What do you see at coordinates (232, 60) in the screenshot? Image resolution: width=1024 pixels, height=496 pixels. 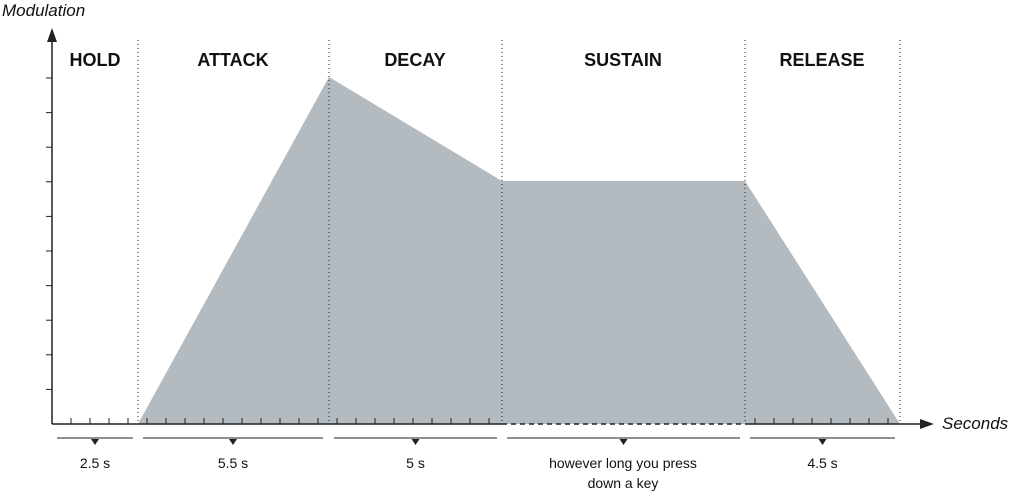 I see `phase-name: ATTACK` at bounding box center [232, 60].